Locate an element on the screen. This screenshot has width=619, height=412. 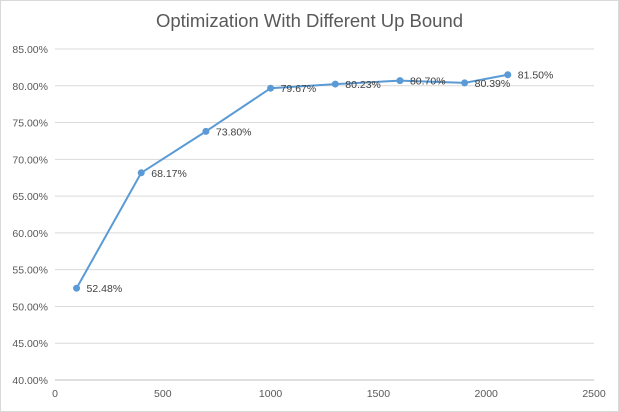
data-label: 73.80% is located at coordinates (234, 132).